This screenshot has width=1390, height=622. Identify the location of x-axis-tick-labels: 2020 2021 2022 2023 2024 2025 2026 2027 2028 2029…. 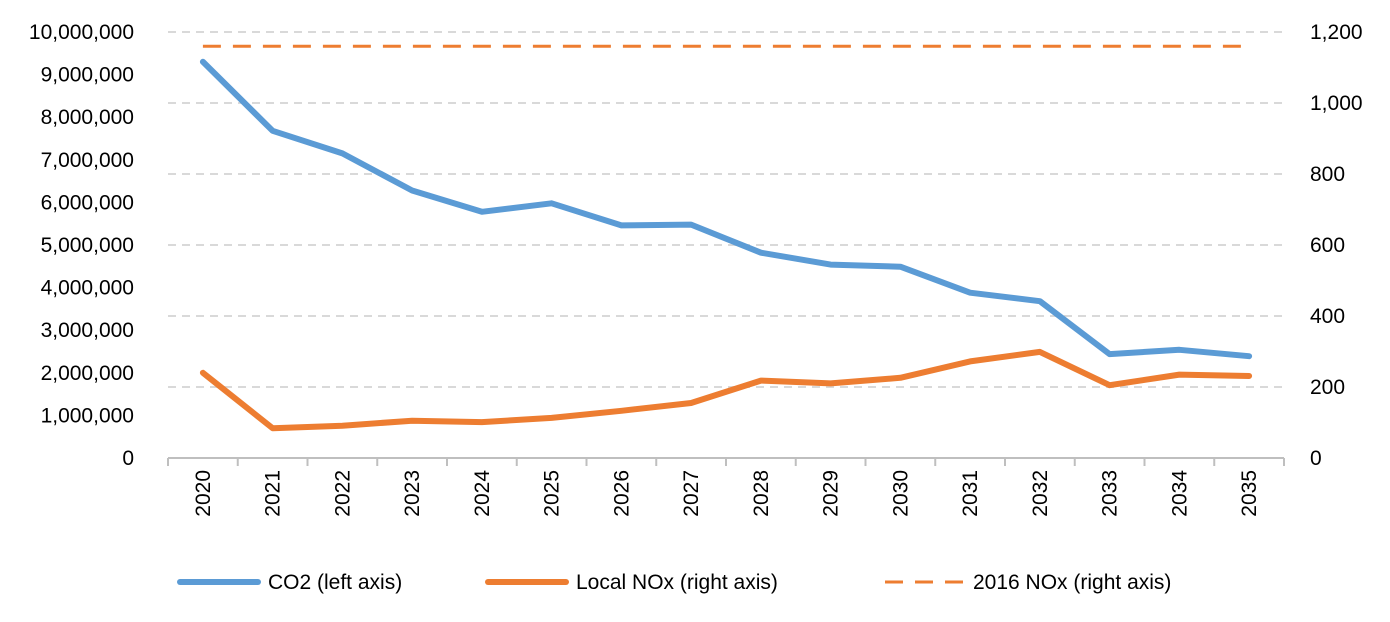
(726, 493).